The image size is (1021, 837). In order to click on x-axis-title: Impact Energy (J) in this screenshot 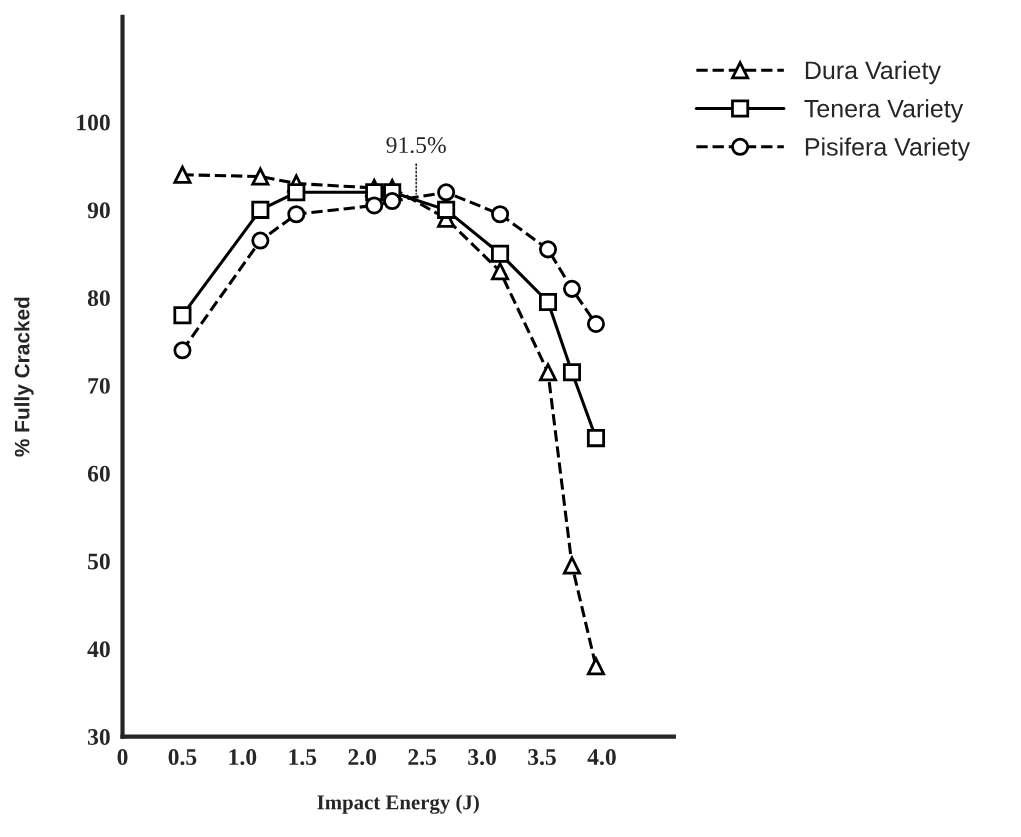, I will do `click(398, 804)`.